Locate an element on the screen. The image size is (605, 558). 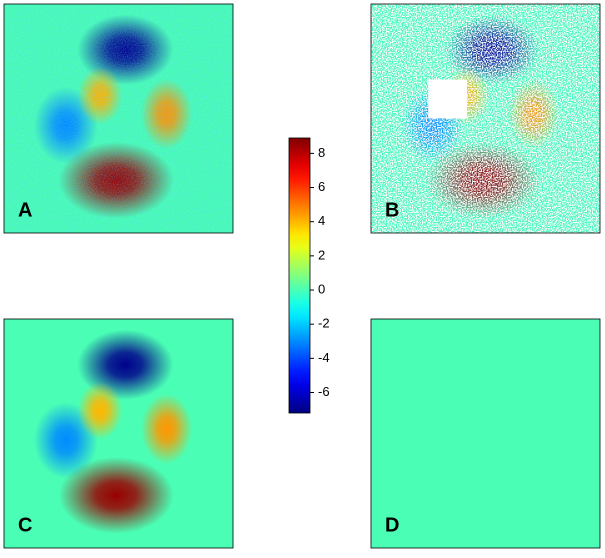
colorbar-tick-label: -6 is located at coordinates (324, 391).